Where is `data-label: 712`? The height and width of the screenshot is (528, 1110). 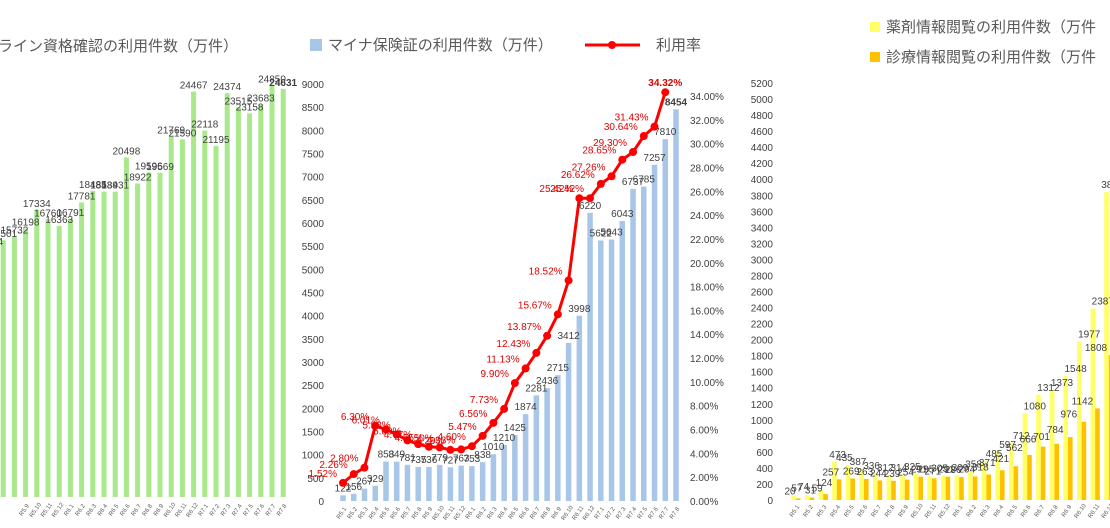
data-label: 712 is located at coordinates (1021, 436).